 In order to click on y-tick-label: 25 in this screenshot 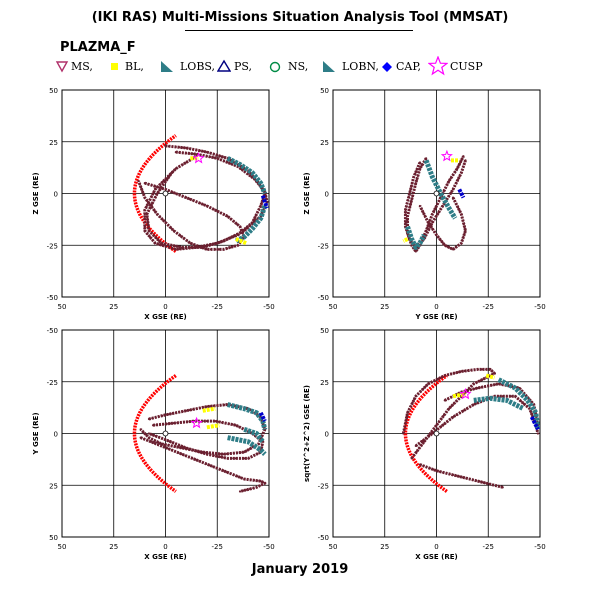, I will do `click(324, 143)`.